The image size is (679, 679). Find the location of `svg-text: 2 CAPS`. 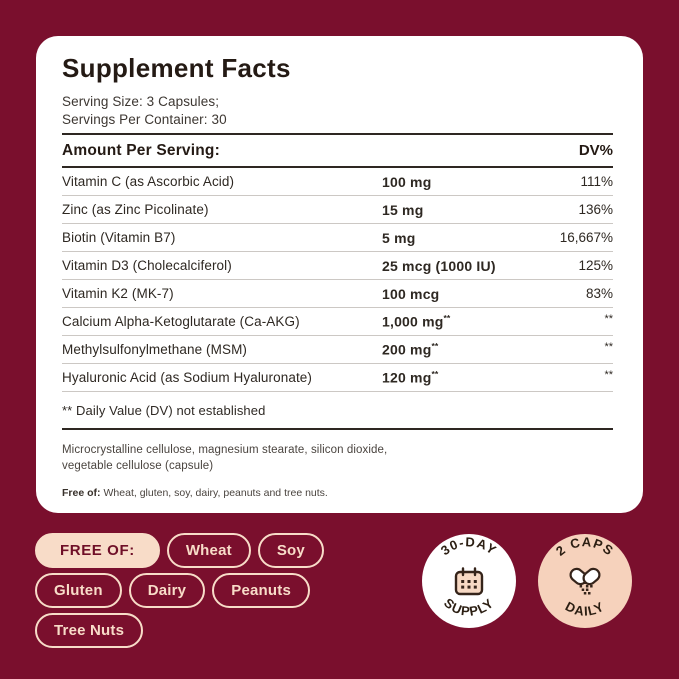

svg-text: 2 CAPS is located at coordinates (585, 546).